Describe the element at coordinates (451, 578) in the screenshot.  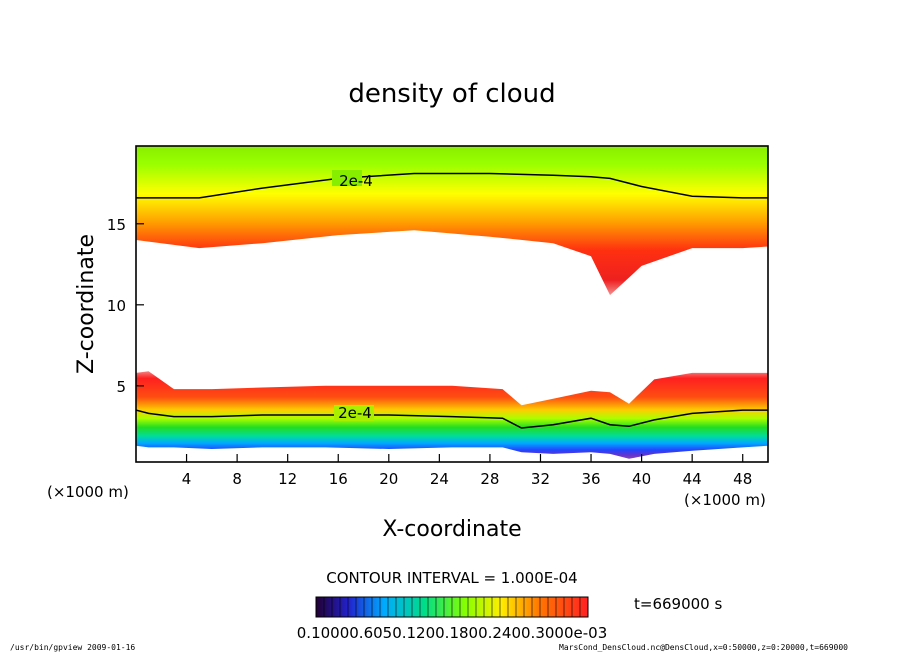
I see `contour-interval-text: CONTOUR INTERVAL = 1.000E-04` at that location.